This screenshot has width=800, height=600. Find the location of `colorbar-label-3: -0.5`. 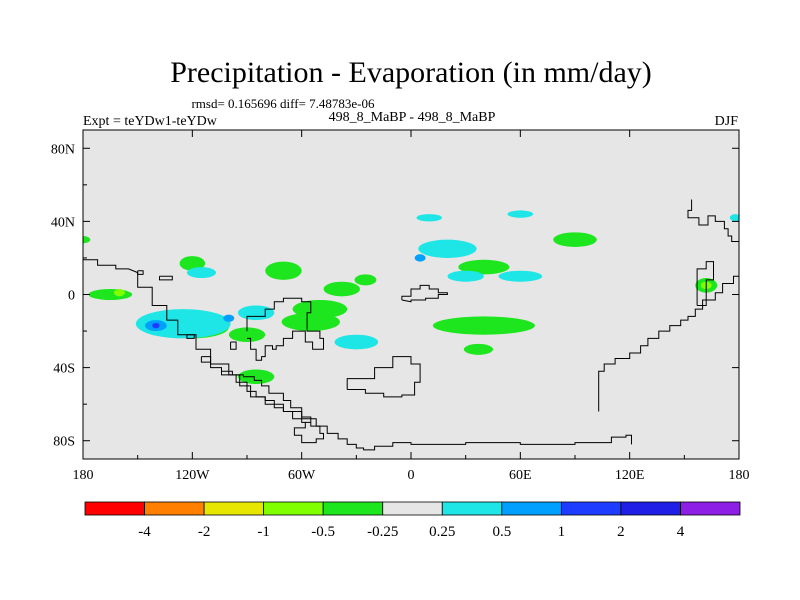

colorbar-label-3: -0.5 is located at coordinates (323, 532).